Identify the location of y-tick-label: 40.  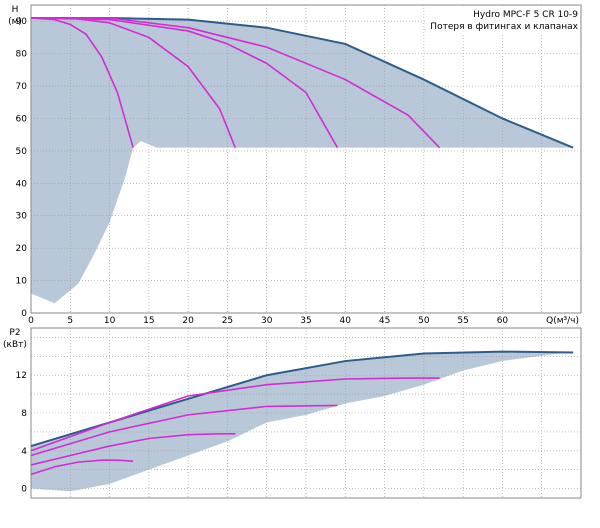
(22, 184).